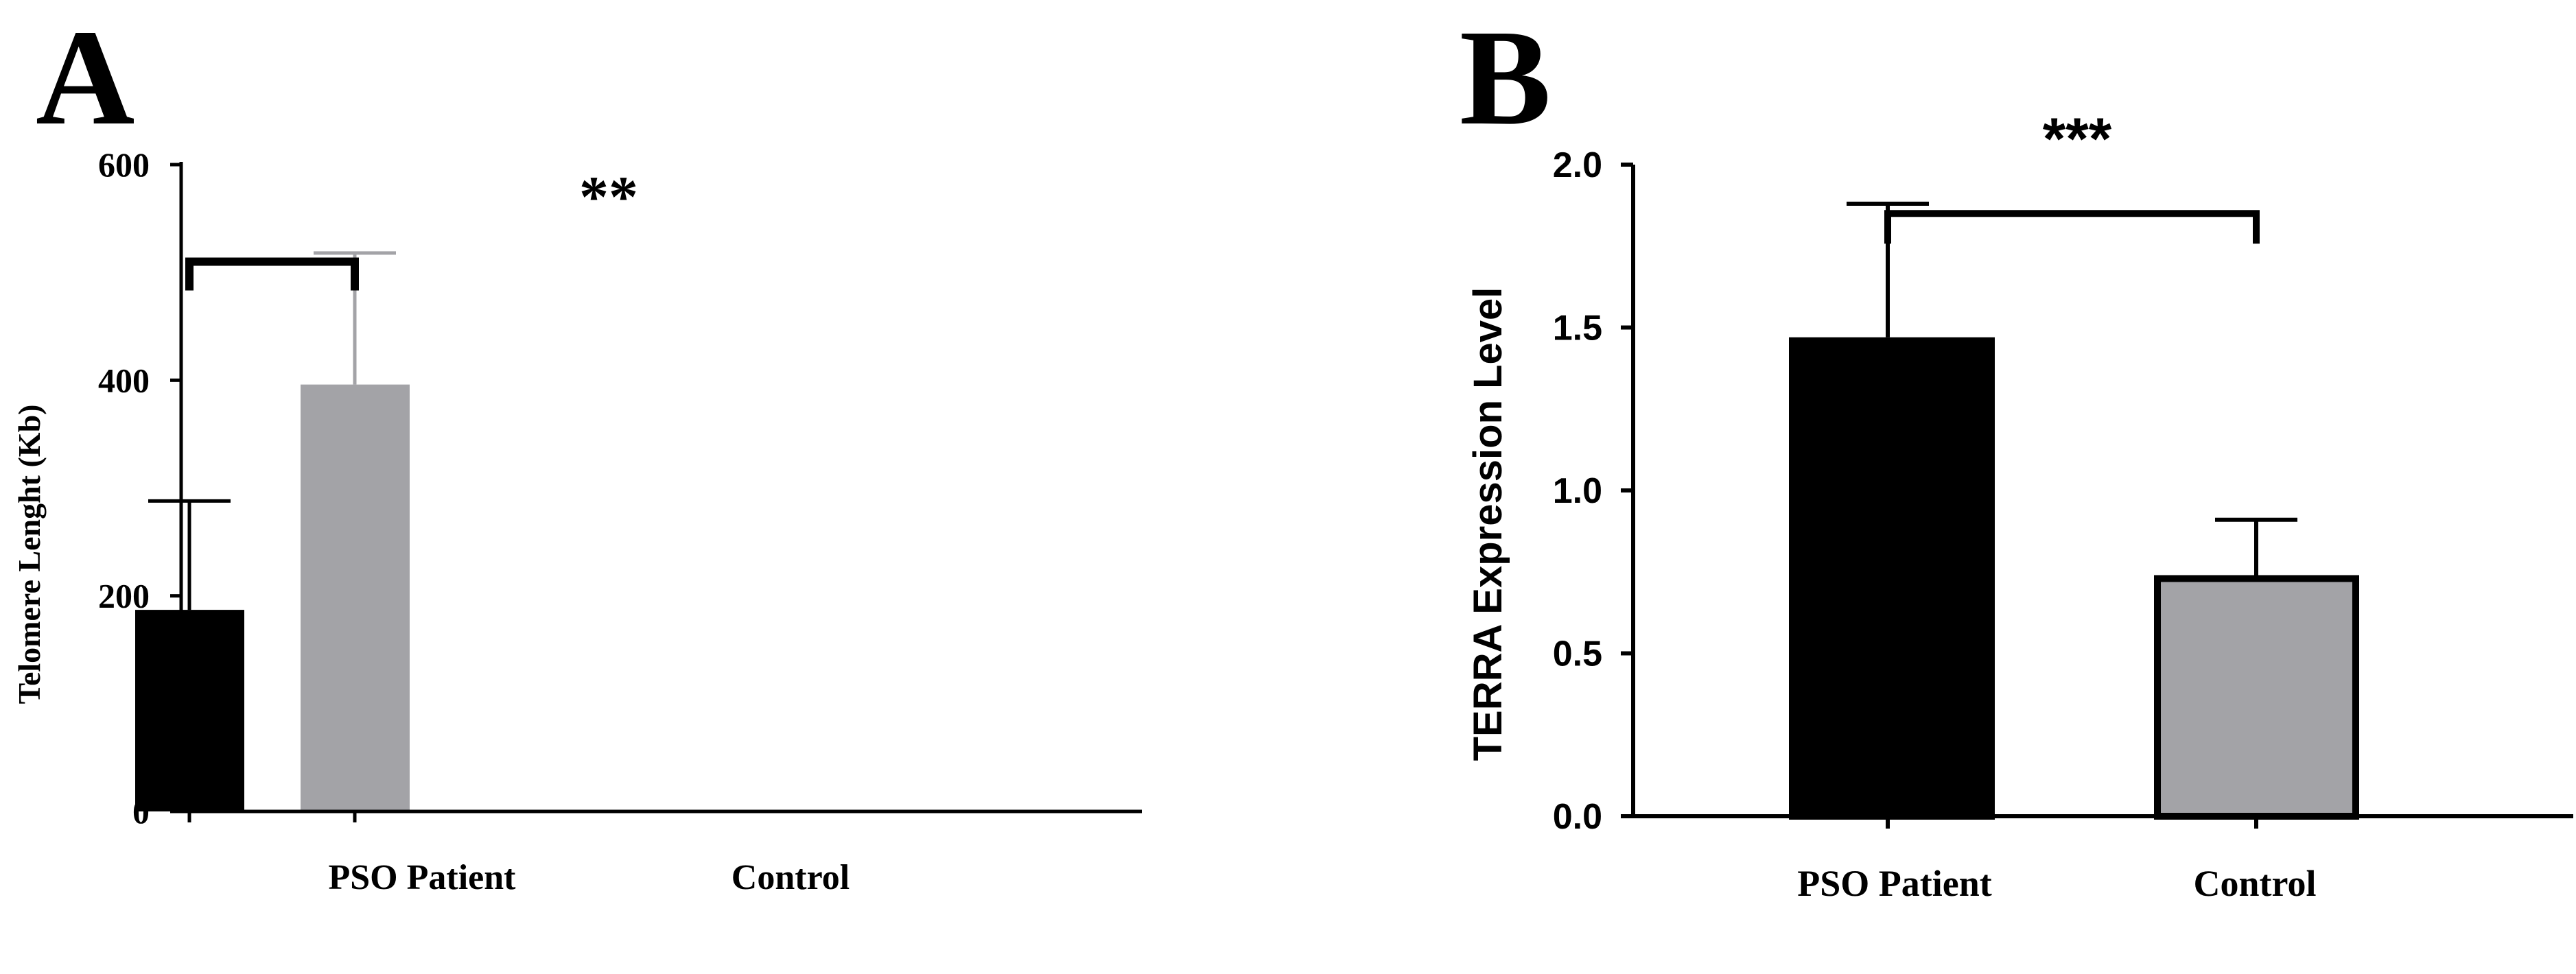 This screenshot has width=2576, height=974. I want to click on panel-a-significance-label: **, so click(608, 197).